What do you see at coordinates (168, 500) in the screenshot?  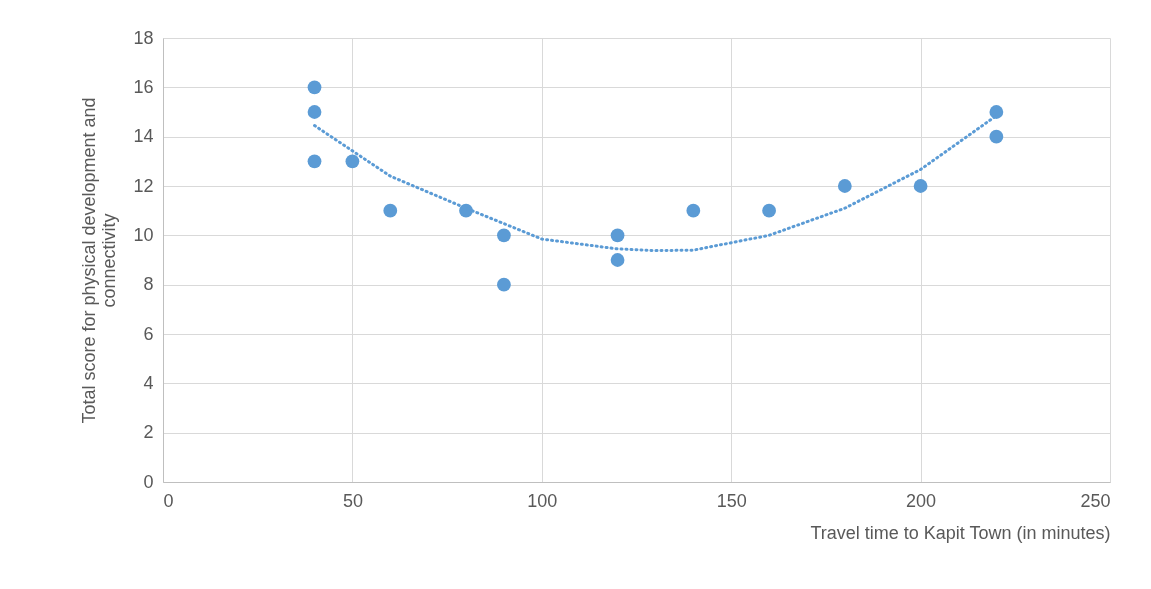 I see `x-tick-label: 0` at bounding box center [168, 500].